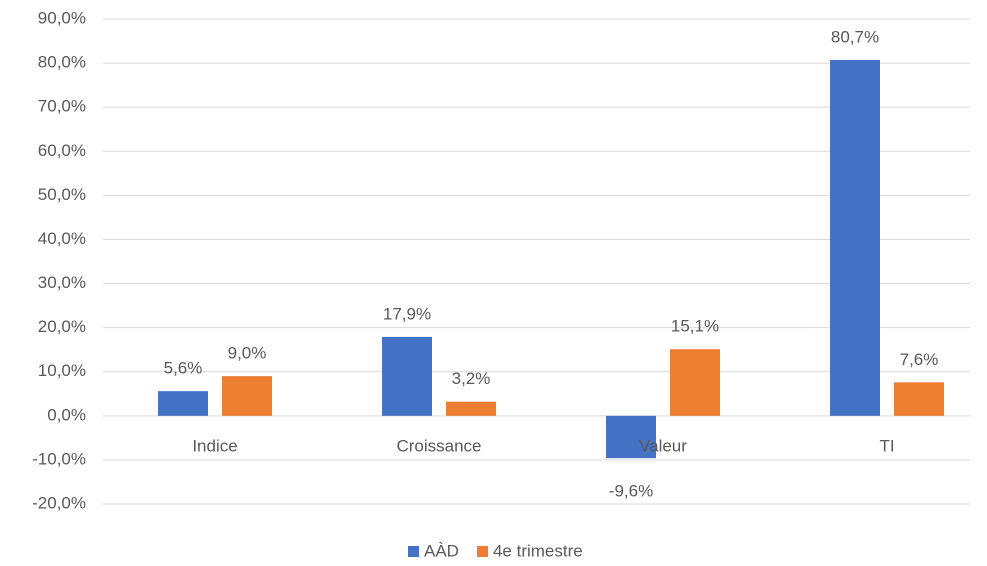  I want to click on data-label: -9,6%, so click(631, 491).